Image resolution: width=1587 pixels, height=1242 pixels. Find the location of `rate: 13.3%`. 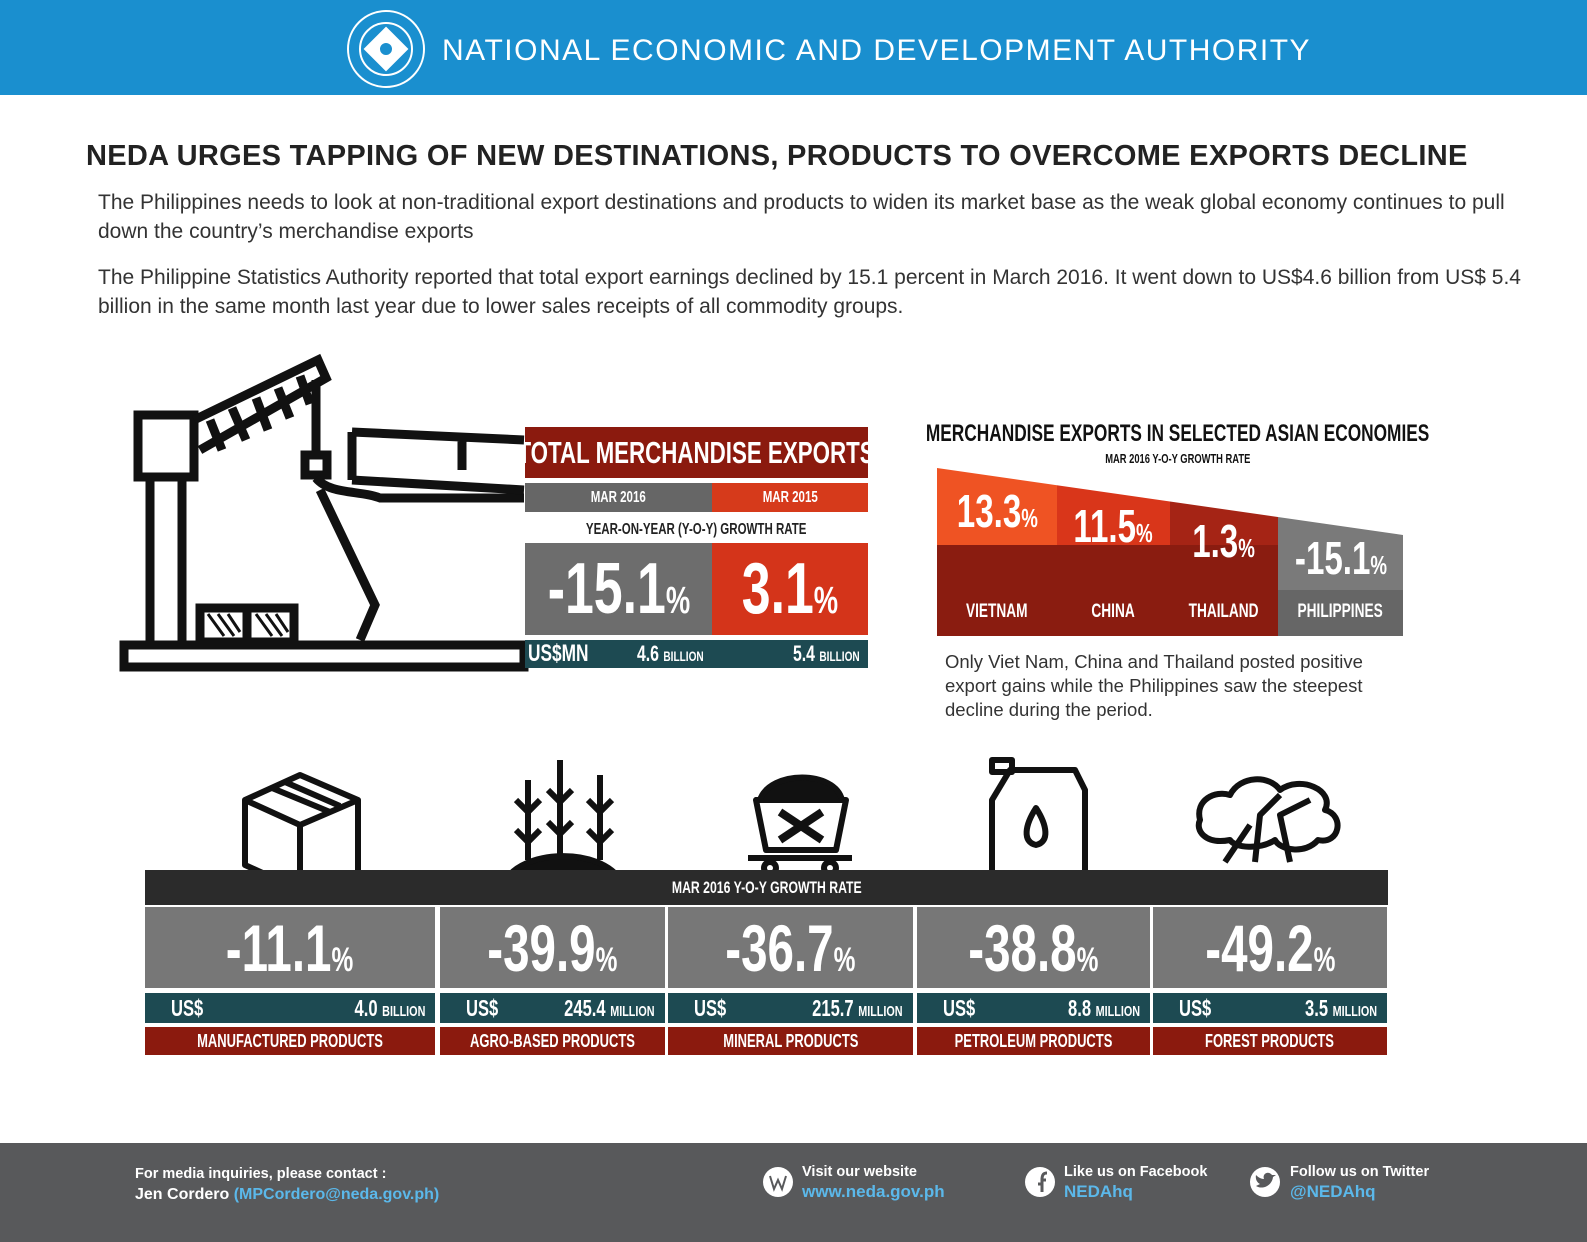

rate: 13.3% is located at coordinates (996, 511).